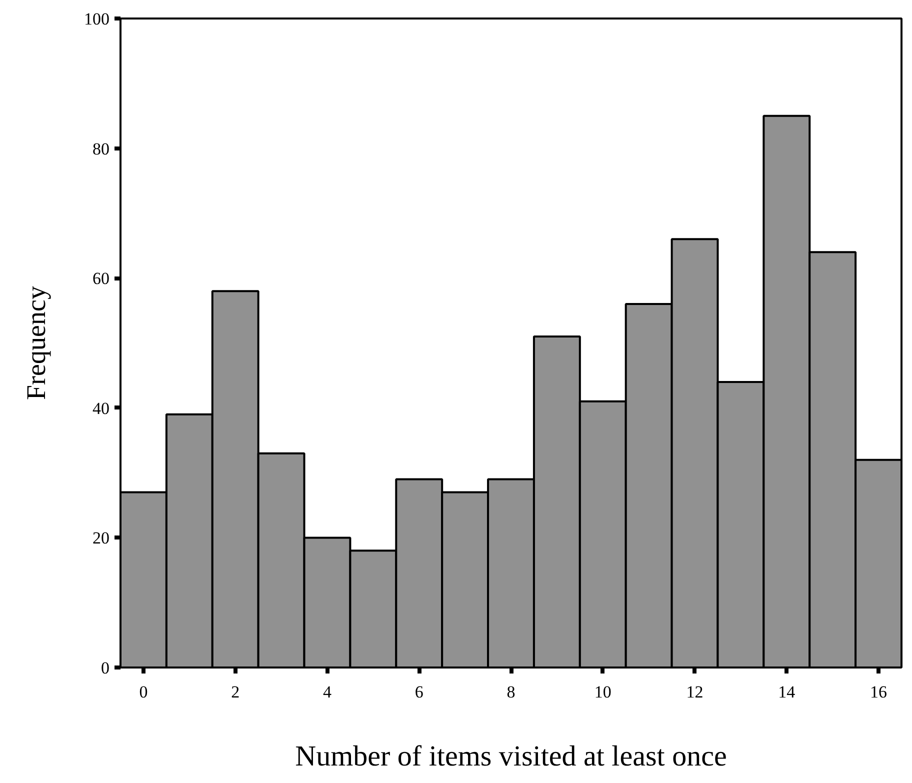  What do you see at coordinates (101, 148) in the screenshot?
I see `y-tick-label: 80` at bounding box center [101, 148].